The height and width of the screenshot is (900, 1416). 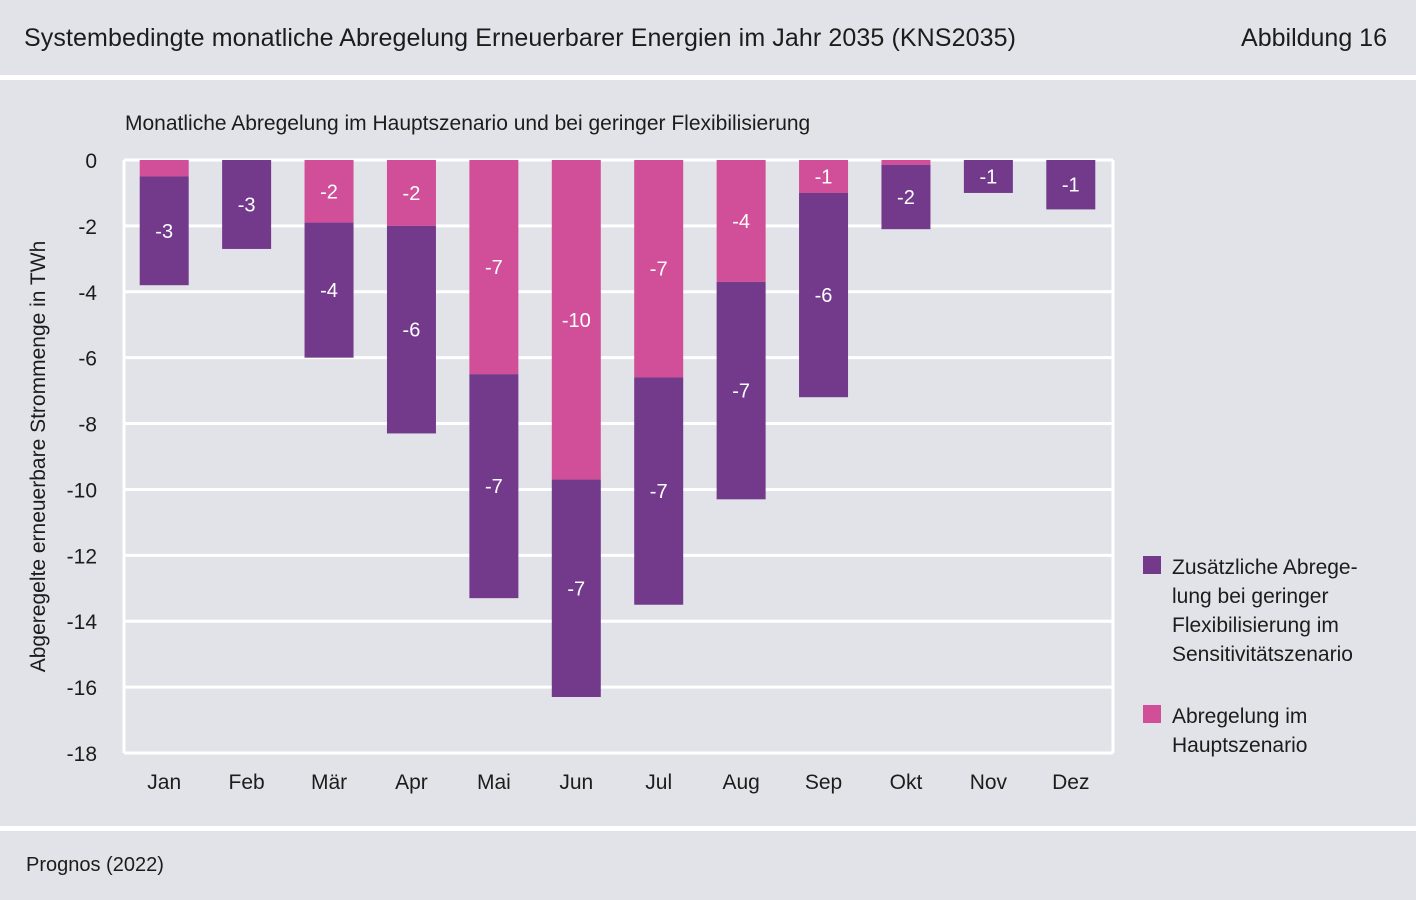 I want to click on x-tick-label: Apr, so click(x=411, y=782).